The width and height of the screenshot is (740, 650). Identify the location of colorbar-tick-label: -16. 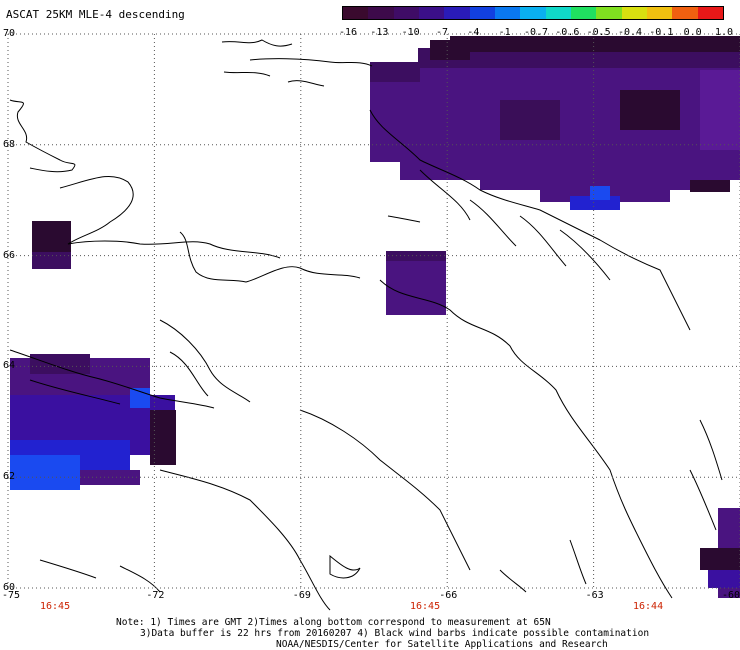
(348, 32).